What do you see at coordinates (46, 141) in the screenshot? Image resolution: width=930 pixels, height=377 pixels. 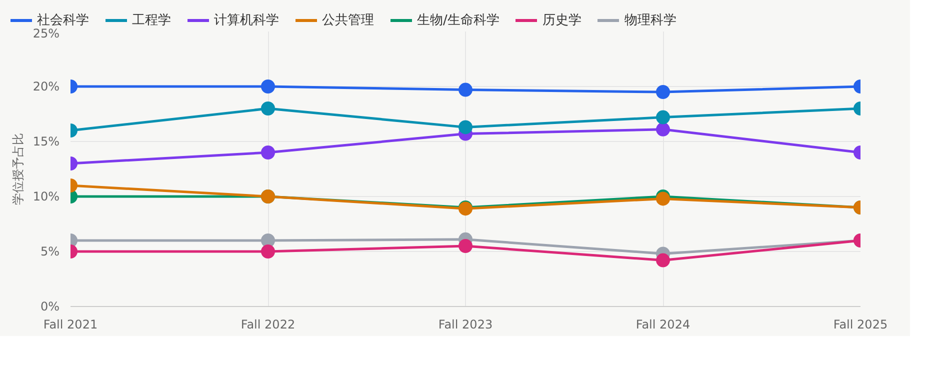 I see `y-tick-label: 15%` at bounding box center [46, 141].